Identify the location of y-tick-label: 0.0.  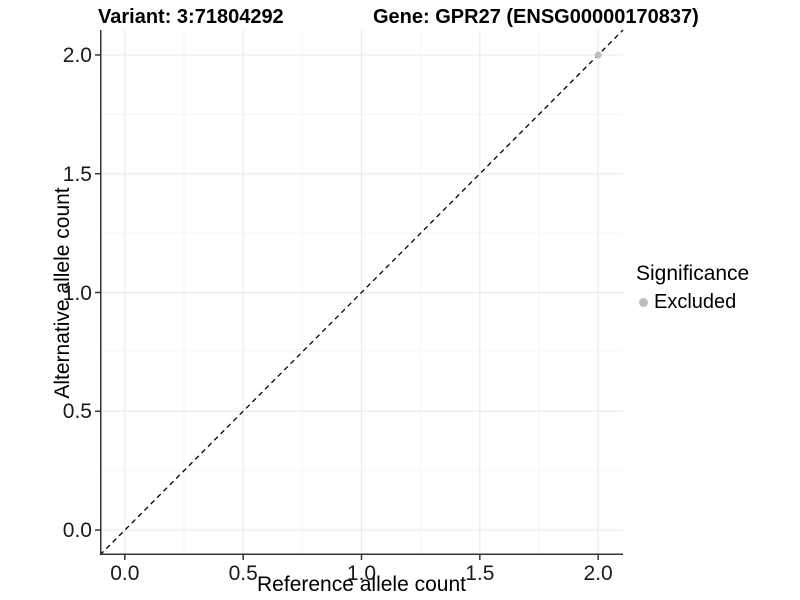
(77, 531).